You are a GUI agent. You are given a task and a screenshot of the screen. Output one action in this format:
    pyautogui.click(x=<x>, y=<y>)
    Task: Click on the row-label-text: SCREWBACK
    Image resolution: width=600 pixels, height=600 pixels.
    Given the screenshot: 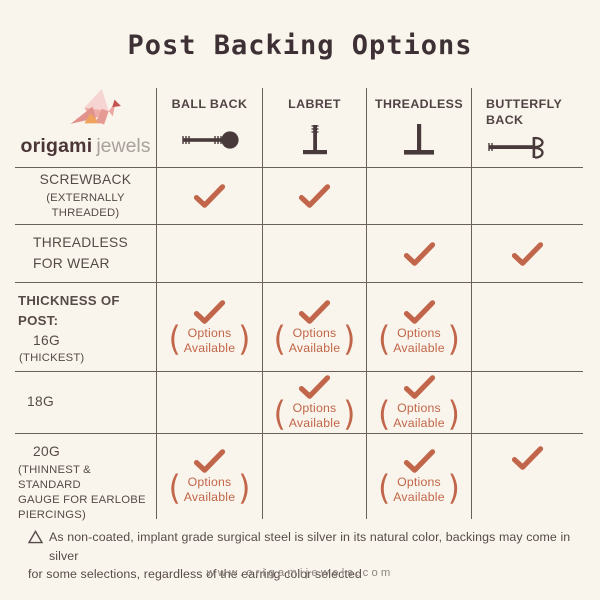 What is the action you would take?
    pyautogui.click(x=85, y=180)
    